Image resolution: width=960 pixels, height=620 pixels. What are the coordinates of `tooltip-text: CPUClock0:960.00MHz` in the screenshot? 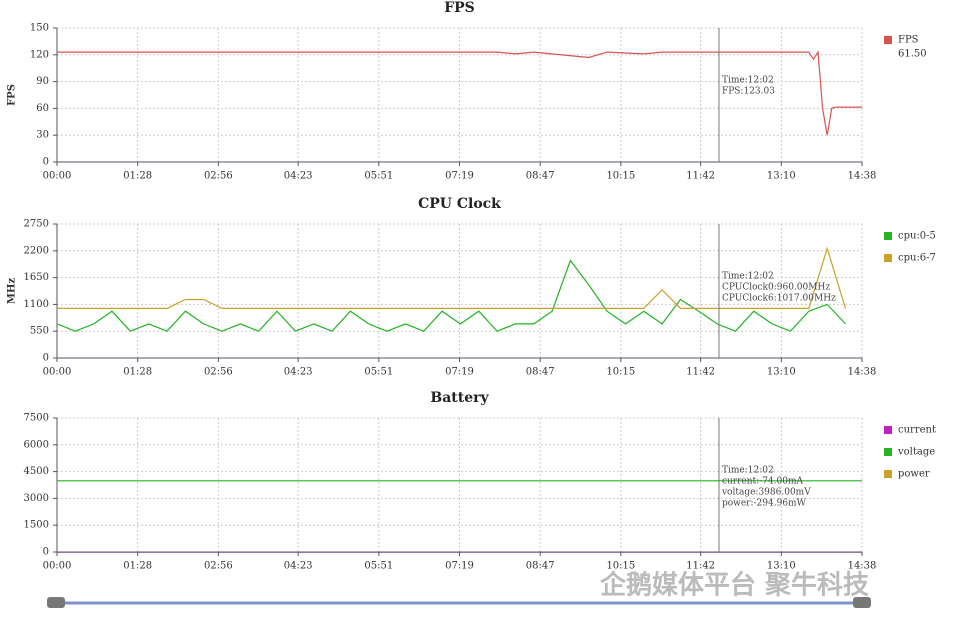 It's located at (776, 288).